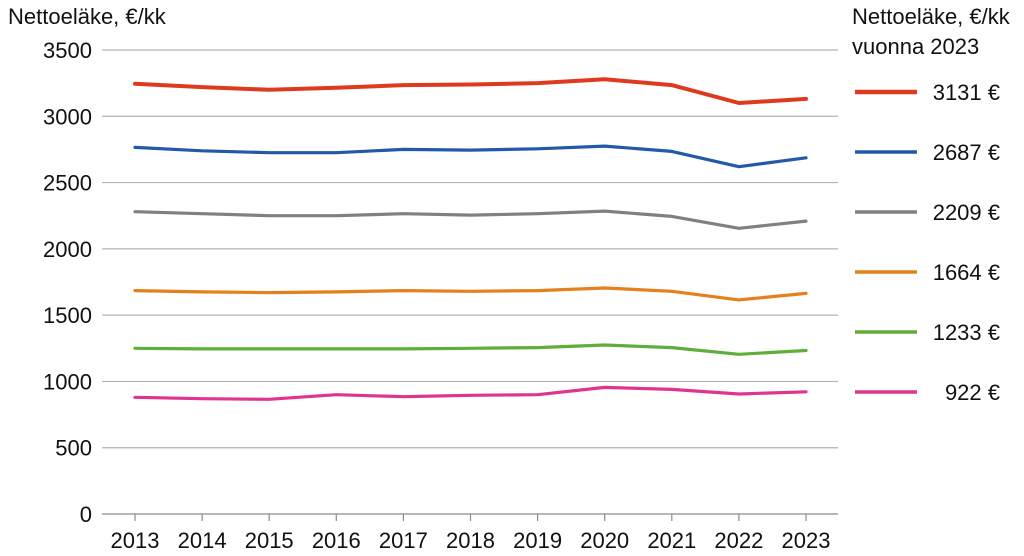 The height and width of the screenshot is (556, 1024). What do you see at coordinates (806, 540) in the screenshot?
I see `x-tick-label: 2023` at bounding box center [806, 540].